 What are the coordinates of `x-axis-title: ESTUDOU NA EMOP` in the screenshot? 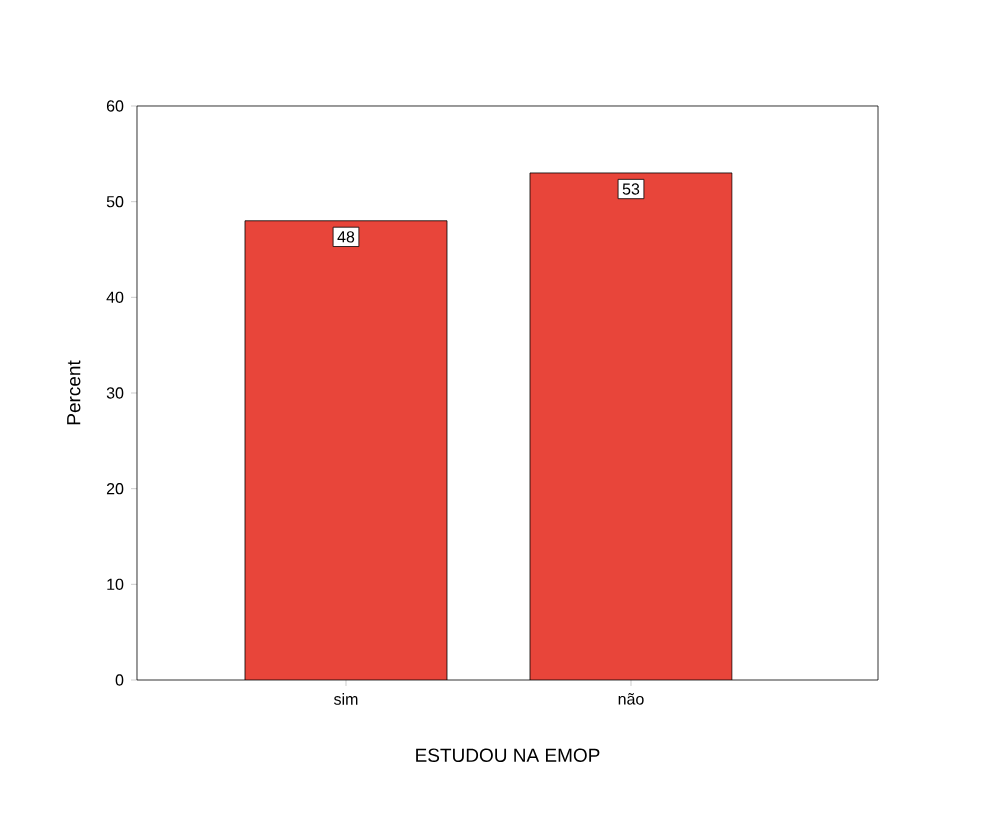 It's located at (508, 755).